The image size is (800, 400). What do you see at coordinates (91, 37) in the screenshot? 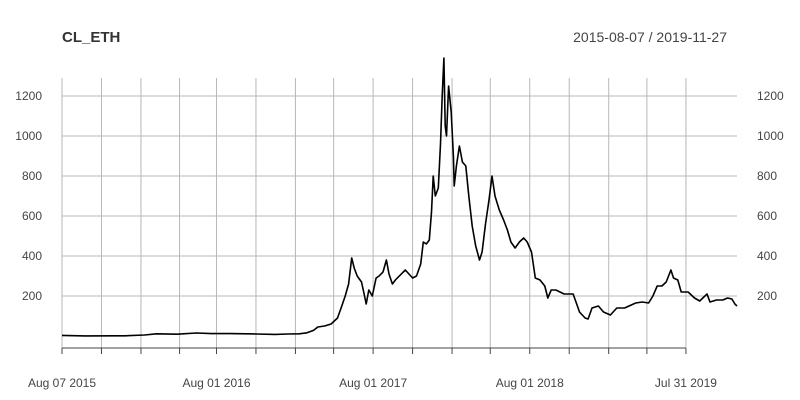
I see `chart-title: CL_ETH` at bounding box center [91, 37].